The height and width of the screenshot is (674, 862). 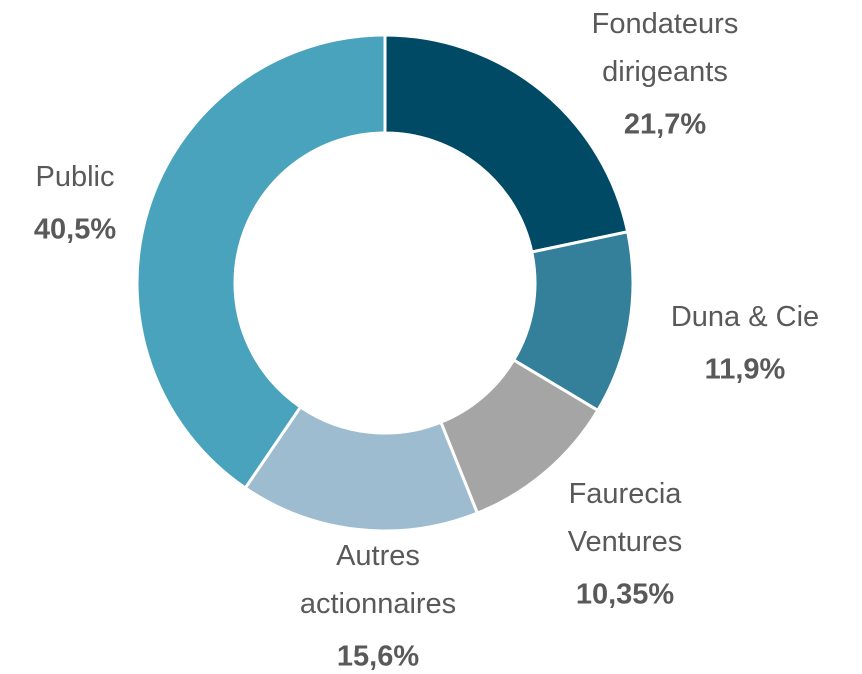 What do you see at coordinates (625, 542) in the screenshot?
I see `label-line: Ventures` at bounding box center [625, 542].